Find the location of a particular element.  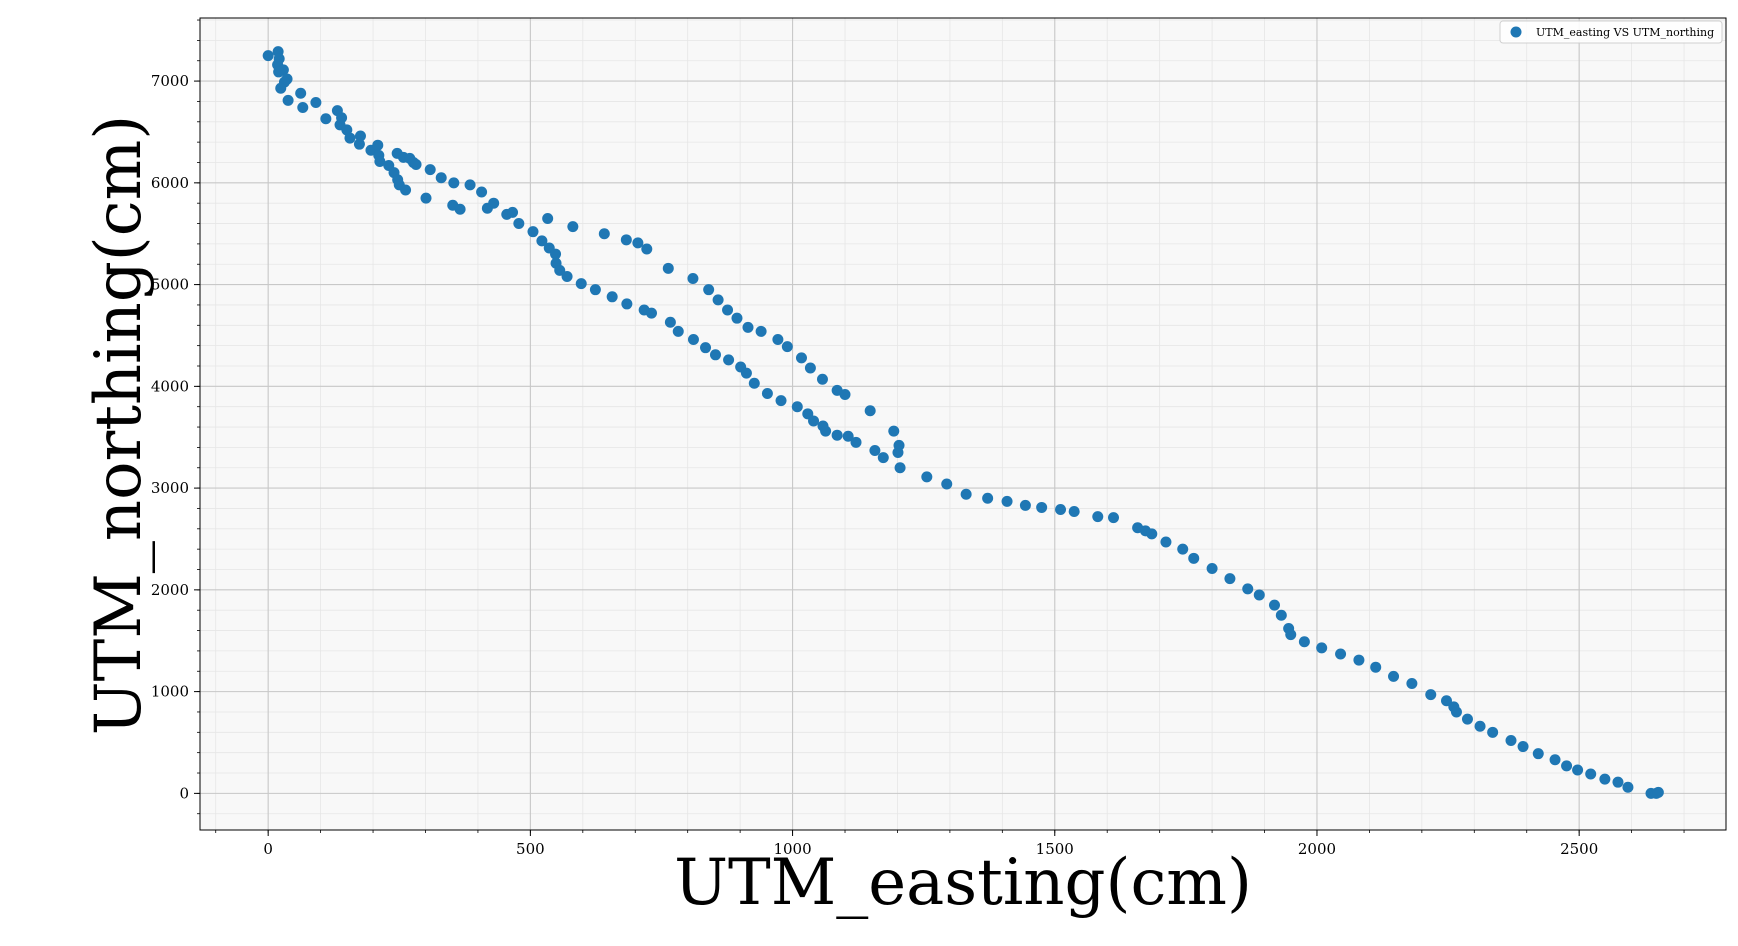

x-tick-label: 2500 is located at coordinates (1579, 849).